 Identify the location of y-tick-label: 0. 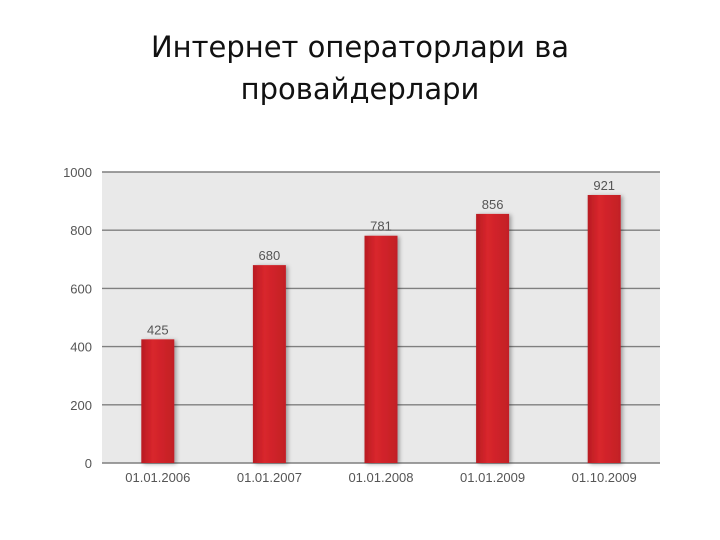
(88, 463).